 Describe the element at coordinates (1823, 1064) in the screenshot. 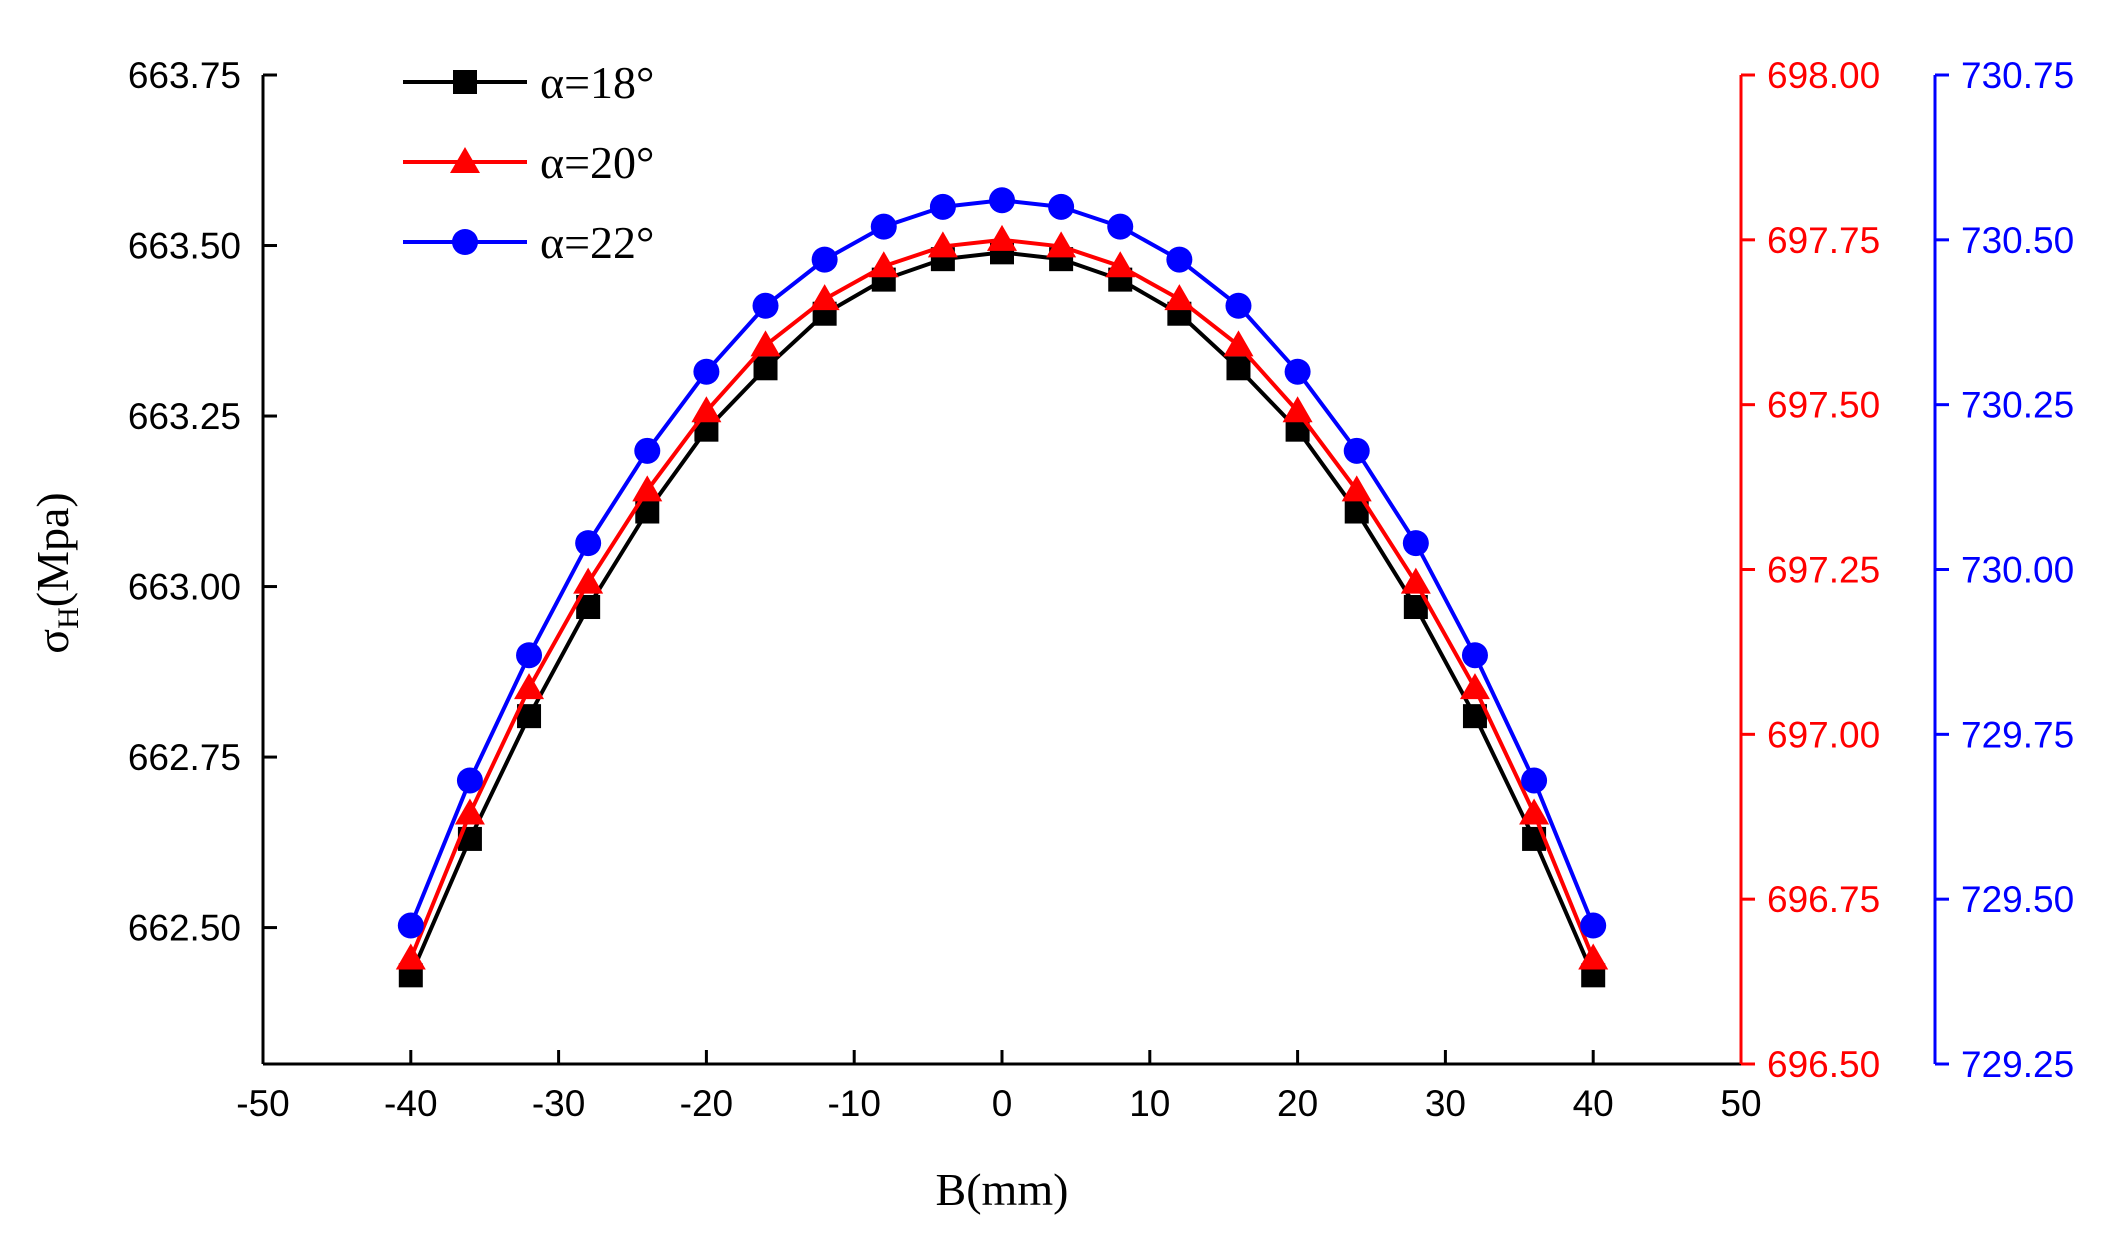

I see `right1-tick-label: 696.50` at that location.